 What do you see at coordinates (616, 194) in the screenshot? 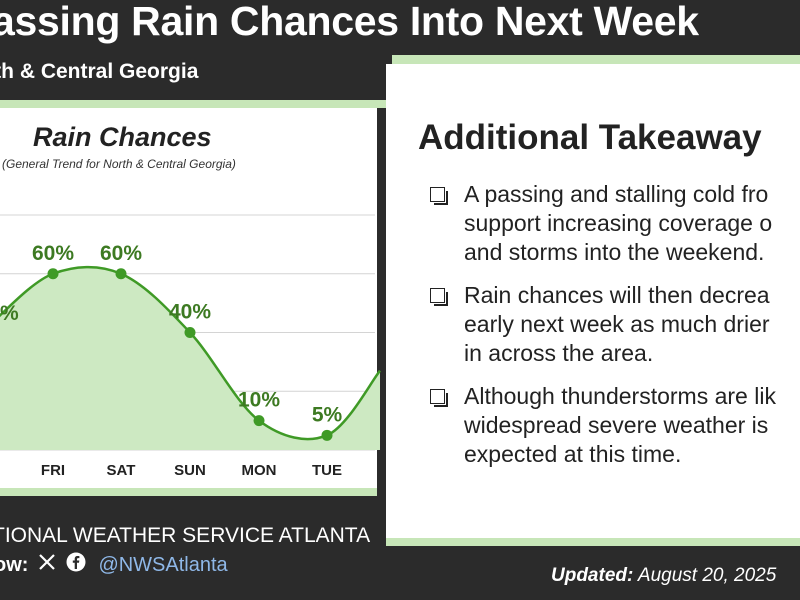
I see `takeaway-line: A passing and stalling cold fro` at bounding box center [616, 194].